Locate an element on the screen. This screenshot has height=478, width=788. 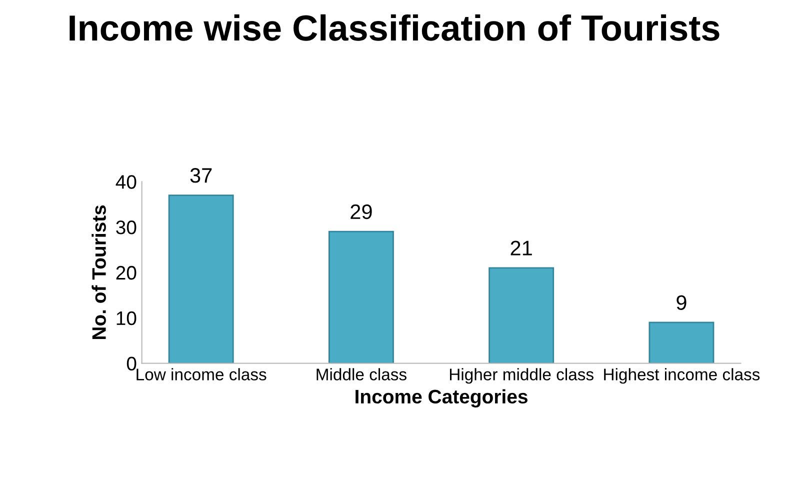
y-tick-label: 30 is located at coordinates (126, 227).